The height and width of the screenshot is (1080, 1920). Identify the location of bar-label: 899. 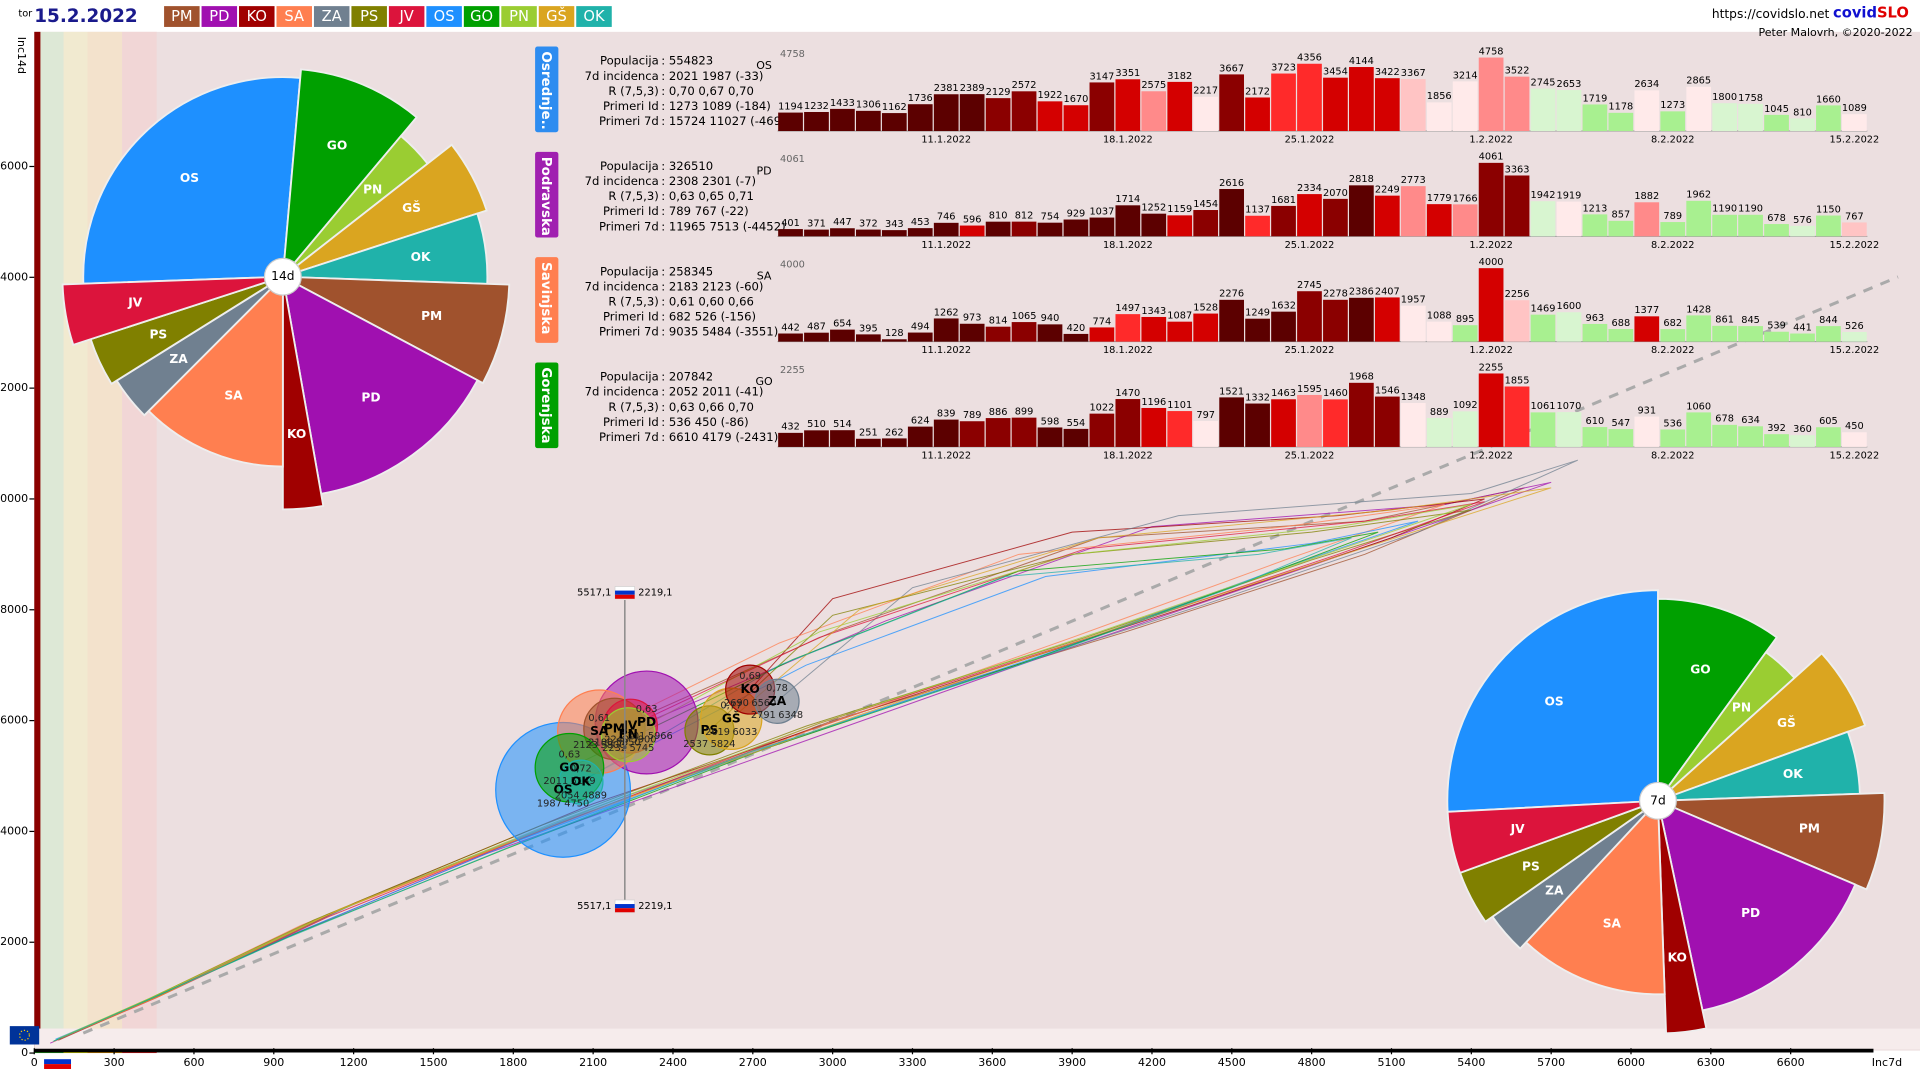
(1024, 412).